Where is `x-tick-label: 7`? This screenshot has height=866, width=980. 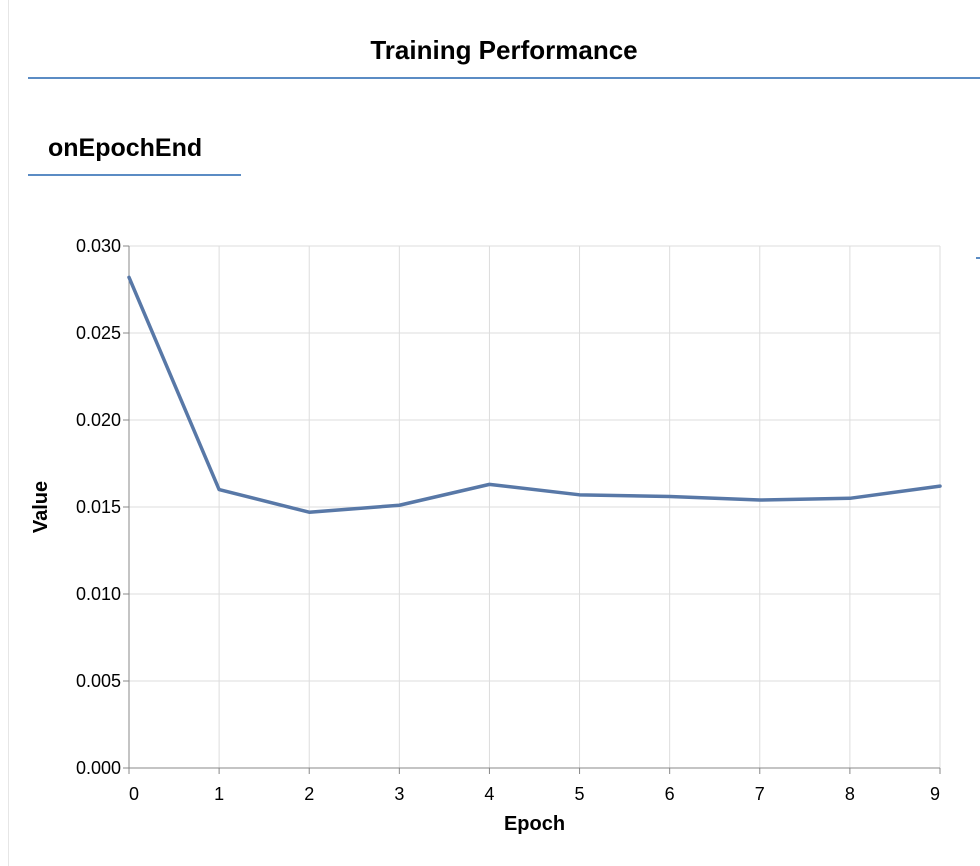
x-tick-label: 7 is located at coordinates (760, 794).